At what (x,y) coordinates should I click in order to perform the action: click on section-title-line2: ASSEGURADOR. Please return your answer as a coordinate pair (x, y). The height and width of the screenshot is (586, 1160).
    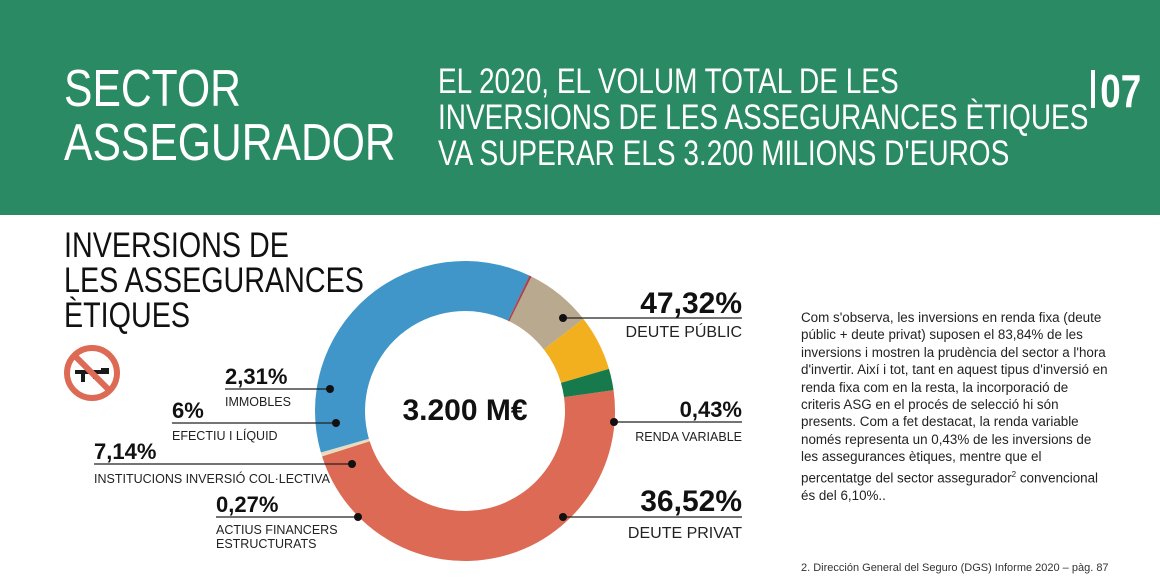
    Looking at the image, I should click on (230, 143).